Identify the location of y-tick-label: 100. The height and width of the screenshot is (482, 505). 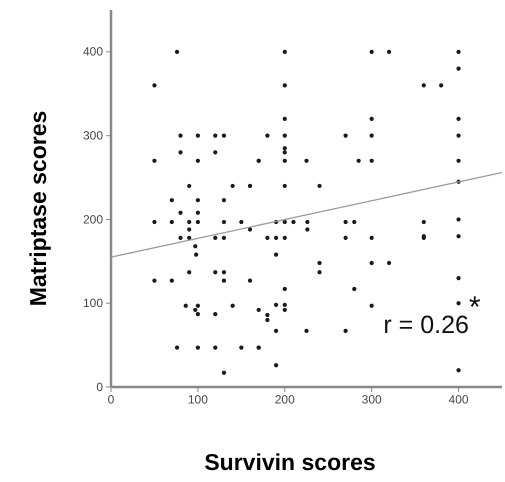
(93, 303).